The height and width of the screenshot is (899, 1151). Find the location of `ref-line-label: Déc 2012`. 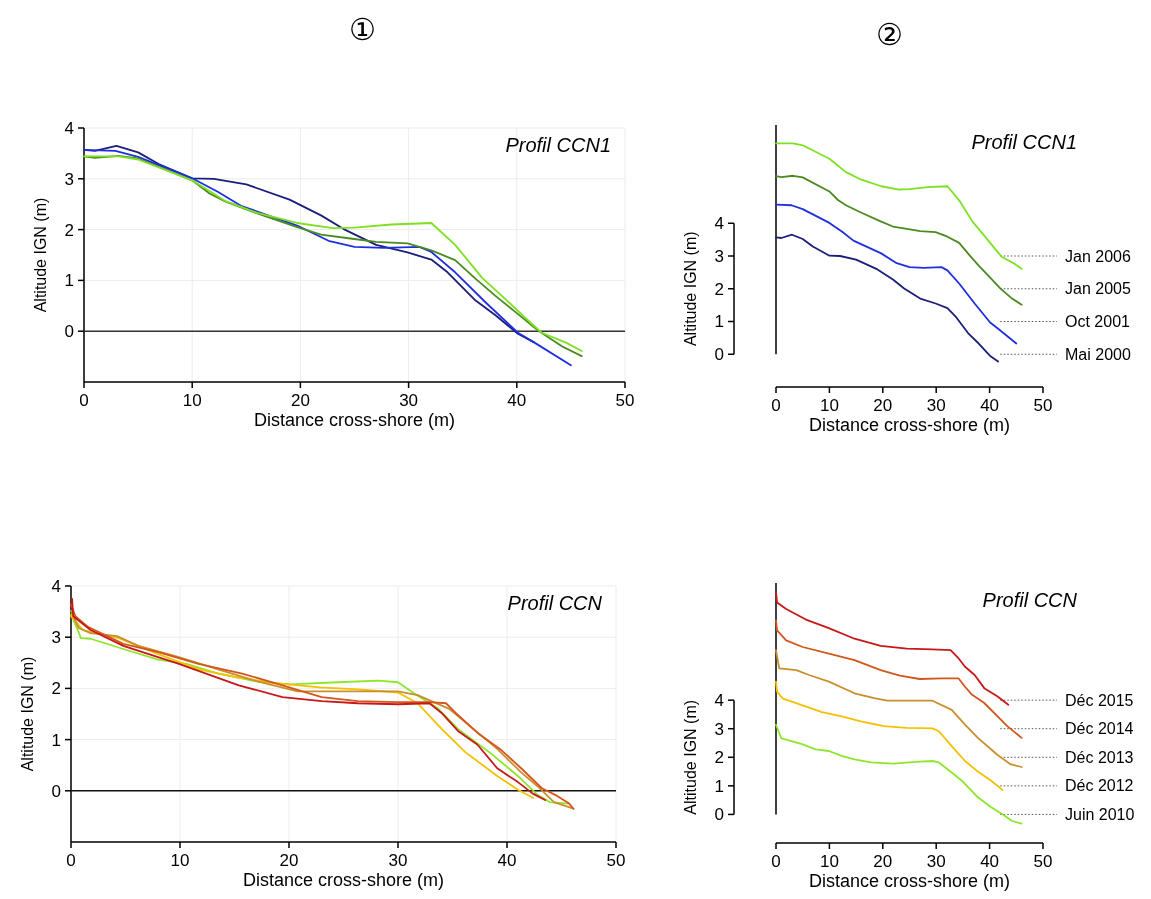

ref-line-label: Déc 2012 is located at coordinates (1099, 786).